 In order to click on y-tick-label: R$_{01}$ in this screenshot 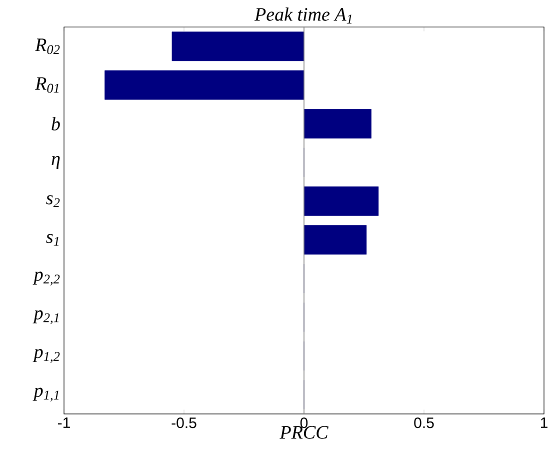, I will do `click(46, 85)`.